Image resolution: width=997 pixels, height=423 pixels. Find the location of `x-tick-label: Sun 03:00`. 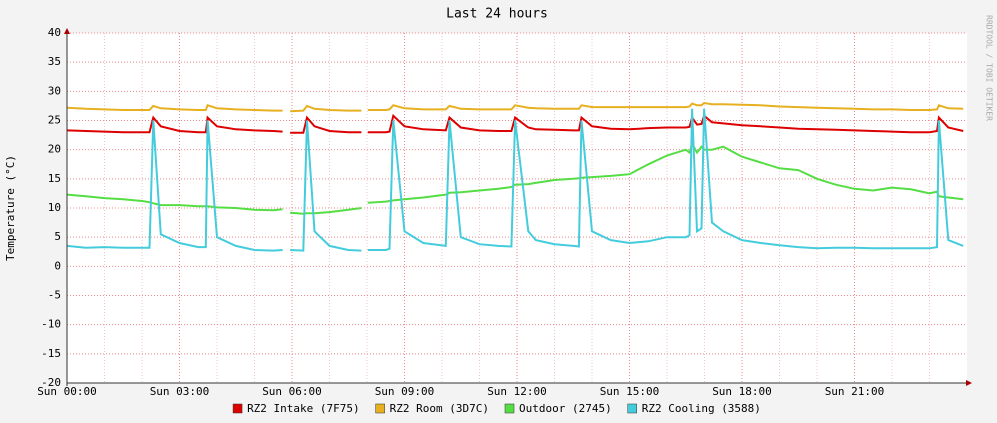

x-tick-label: Sun 03:00 is located at coordinates (180, 391).